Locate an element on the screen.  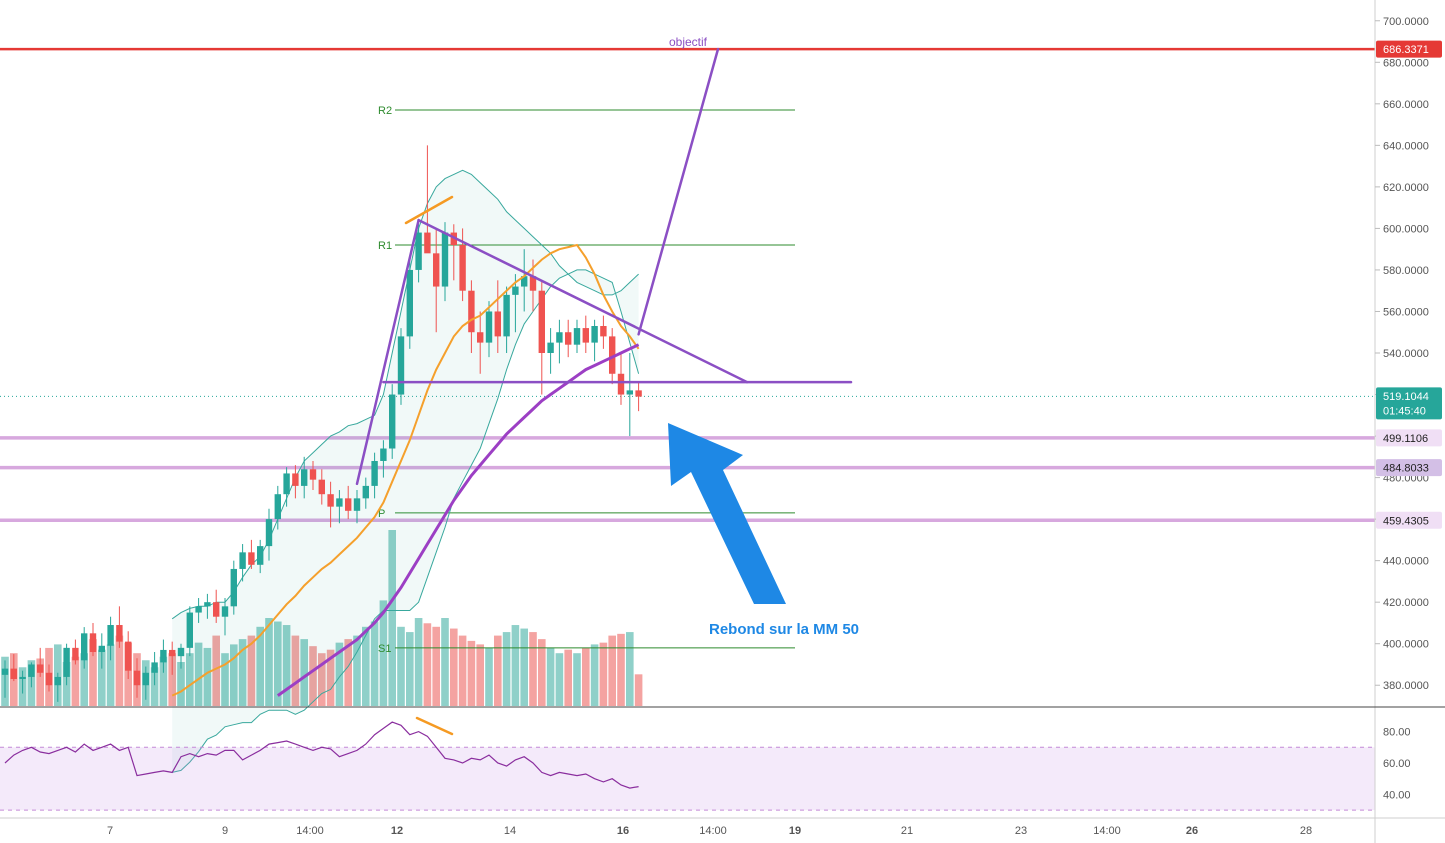
time-tick-label: 7 is located at coordinates (110, 831).